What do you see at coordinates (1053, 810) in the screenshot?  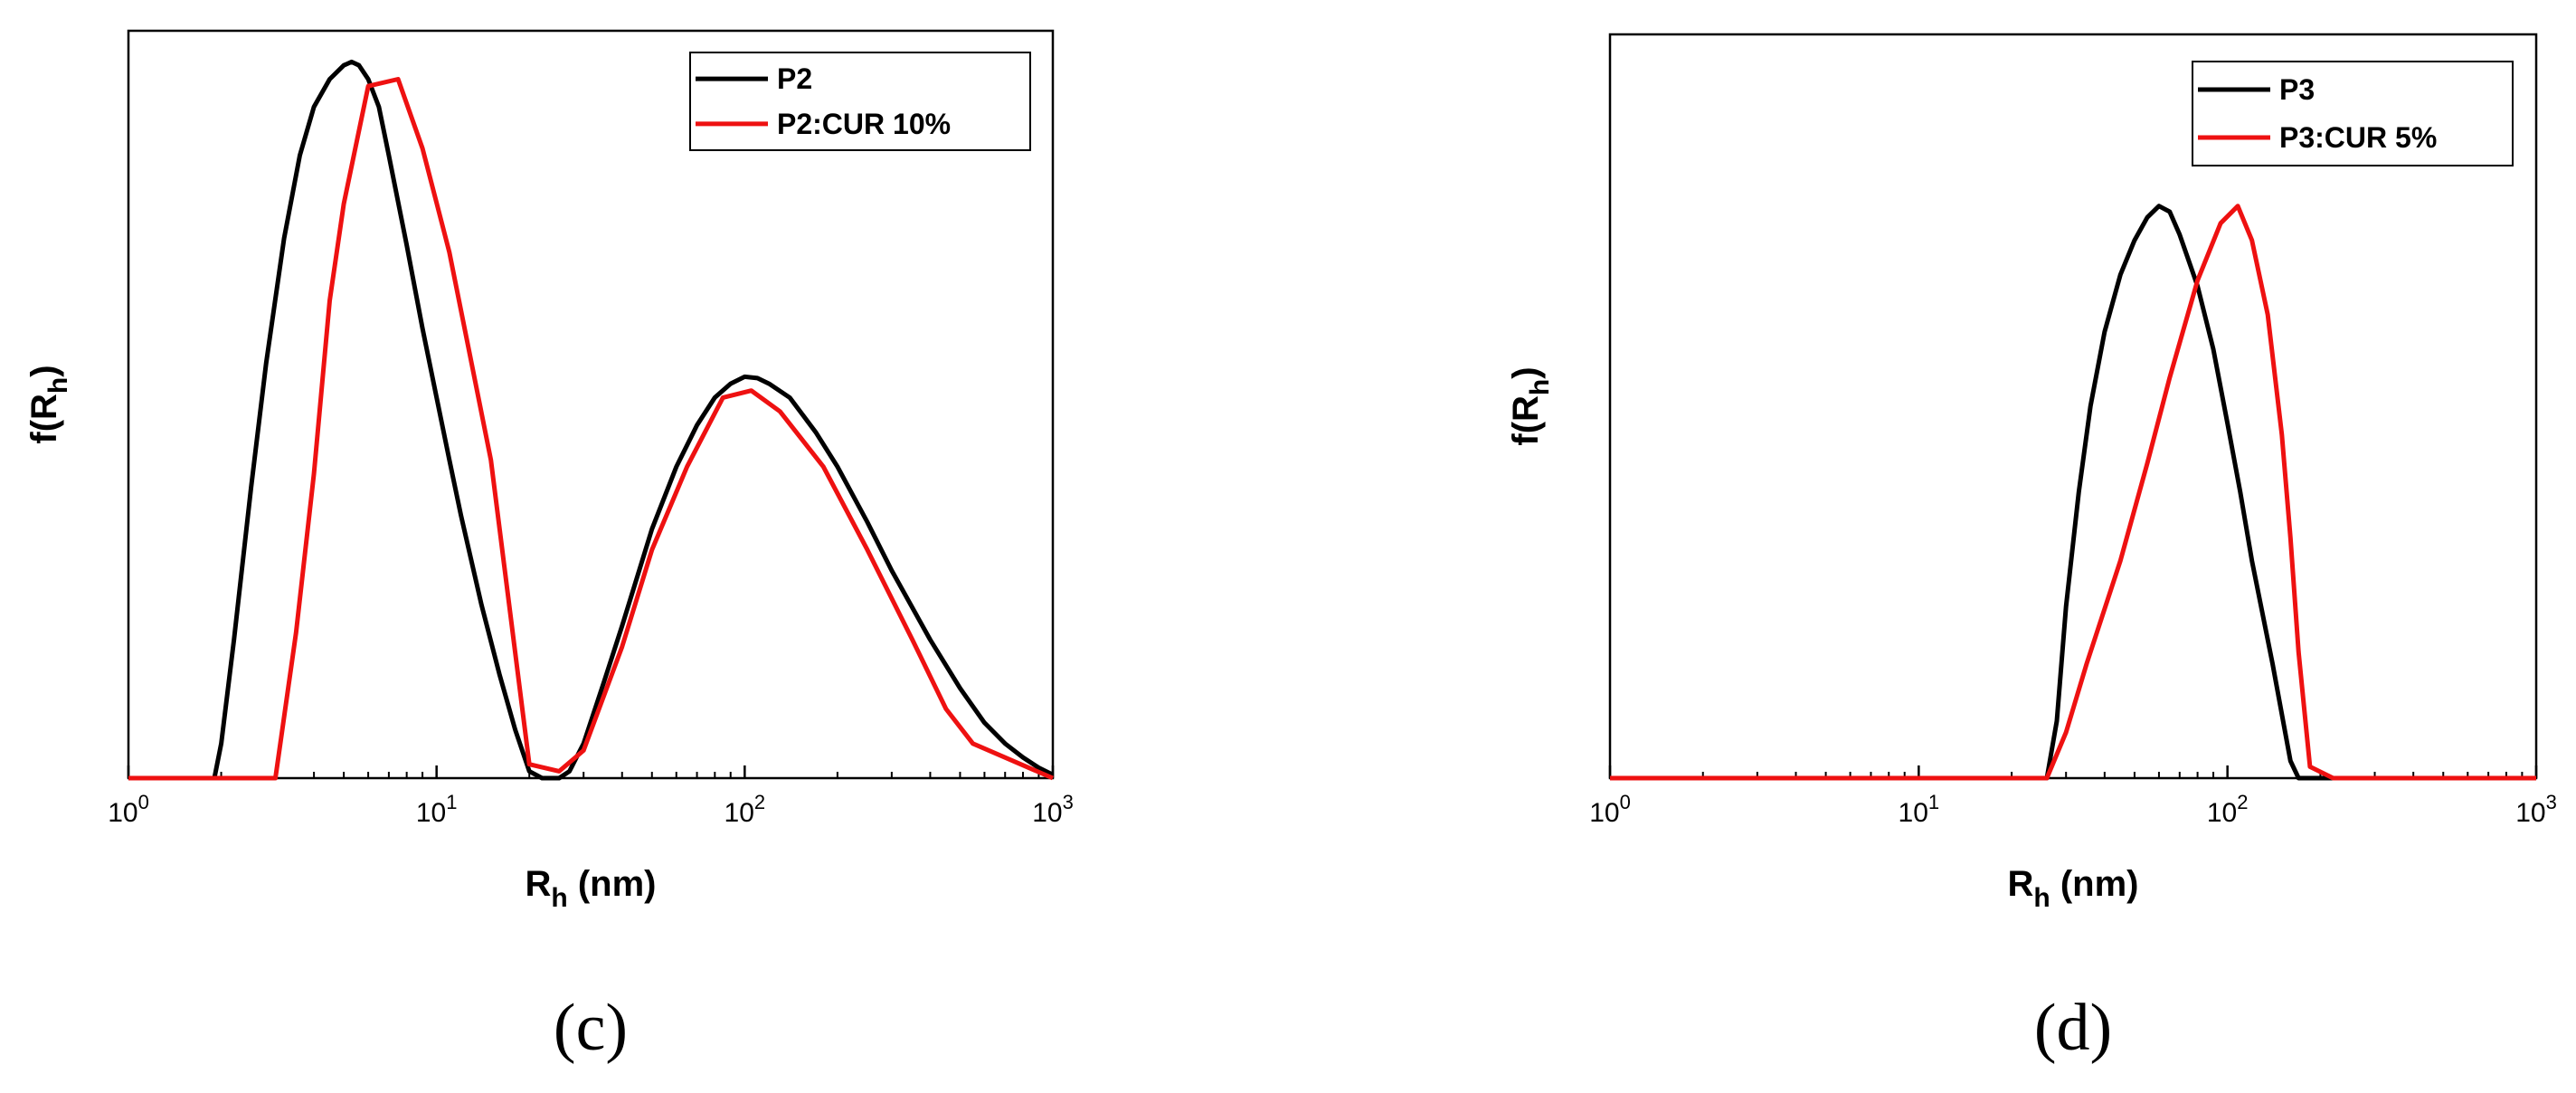 I see `x-tick-label-c-3: 10³` at bounding box center [1053, 810].